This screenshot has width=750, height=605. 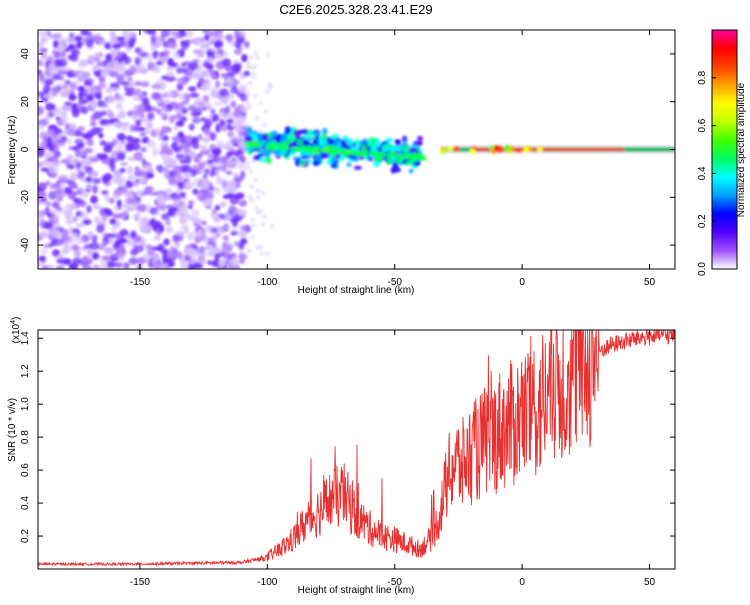 What do you see at coordinates (140, 582) in the screenshot?
I see `x-tick-label: -150` at bounding box center [140, 582].